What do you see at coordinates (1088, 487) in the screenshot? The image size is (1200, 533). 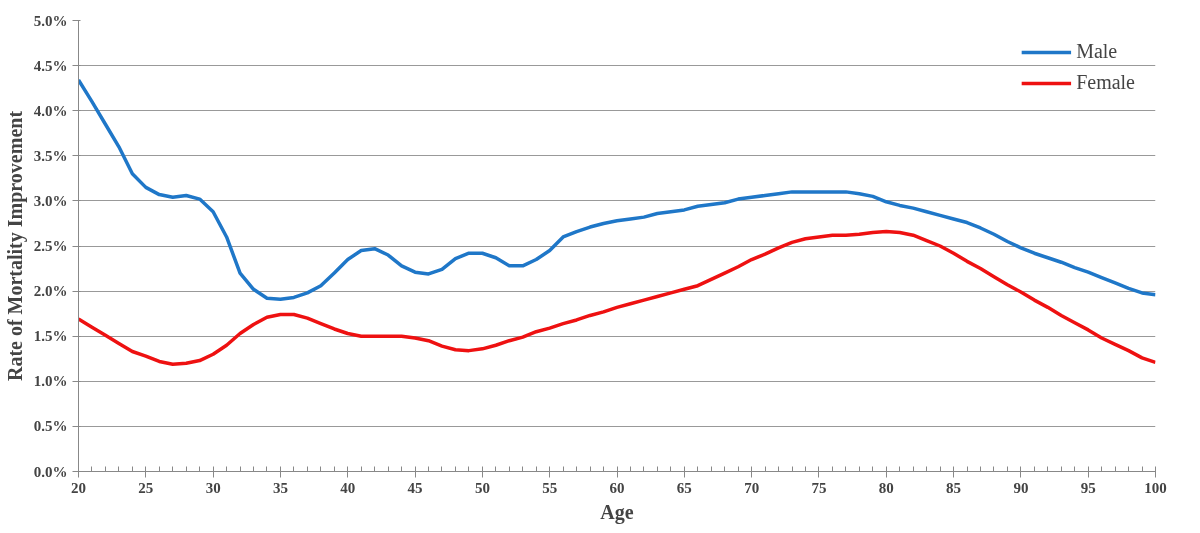 I see `x-tick-label: 95` at bounding box center [1088, 487].